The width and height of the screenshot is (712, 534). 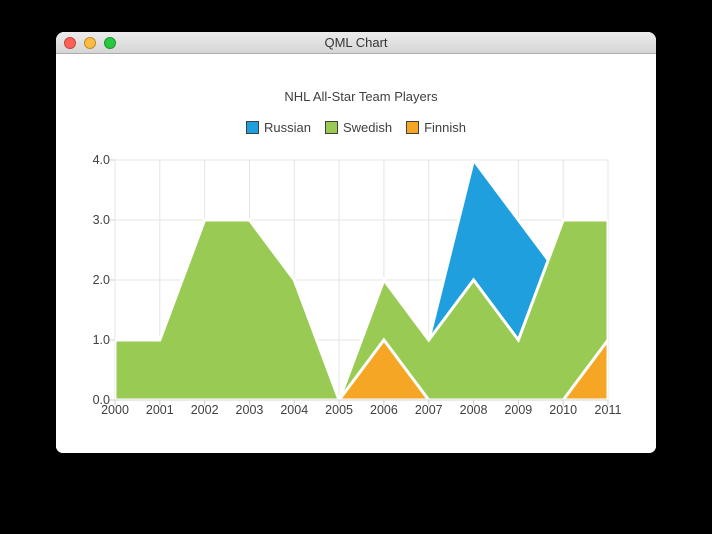 I want to click on x-axis-tick-label: 2003, so click(x=249, y=410).